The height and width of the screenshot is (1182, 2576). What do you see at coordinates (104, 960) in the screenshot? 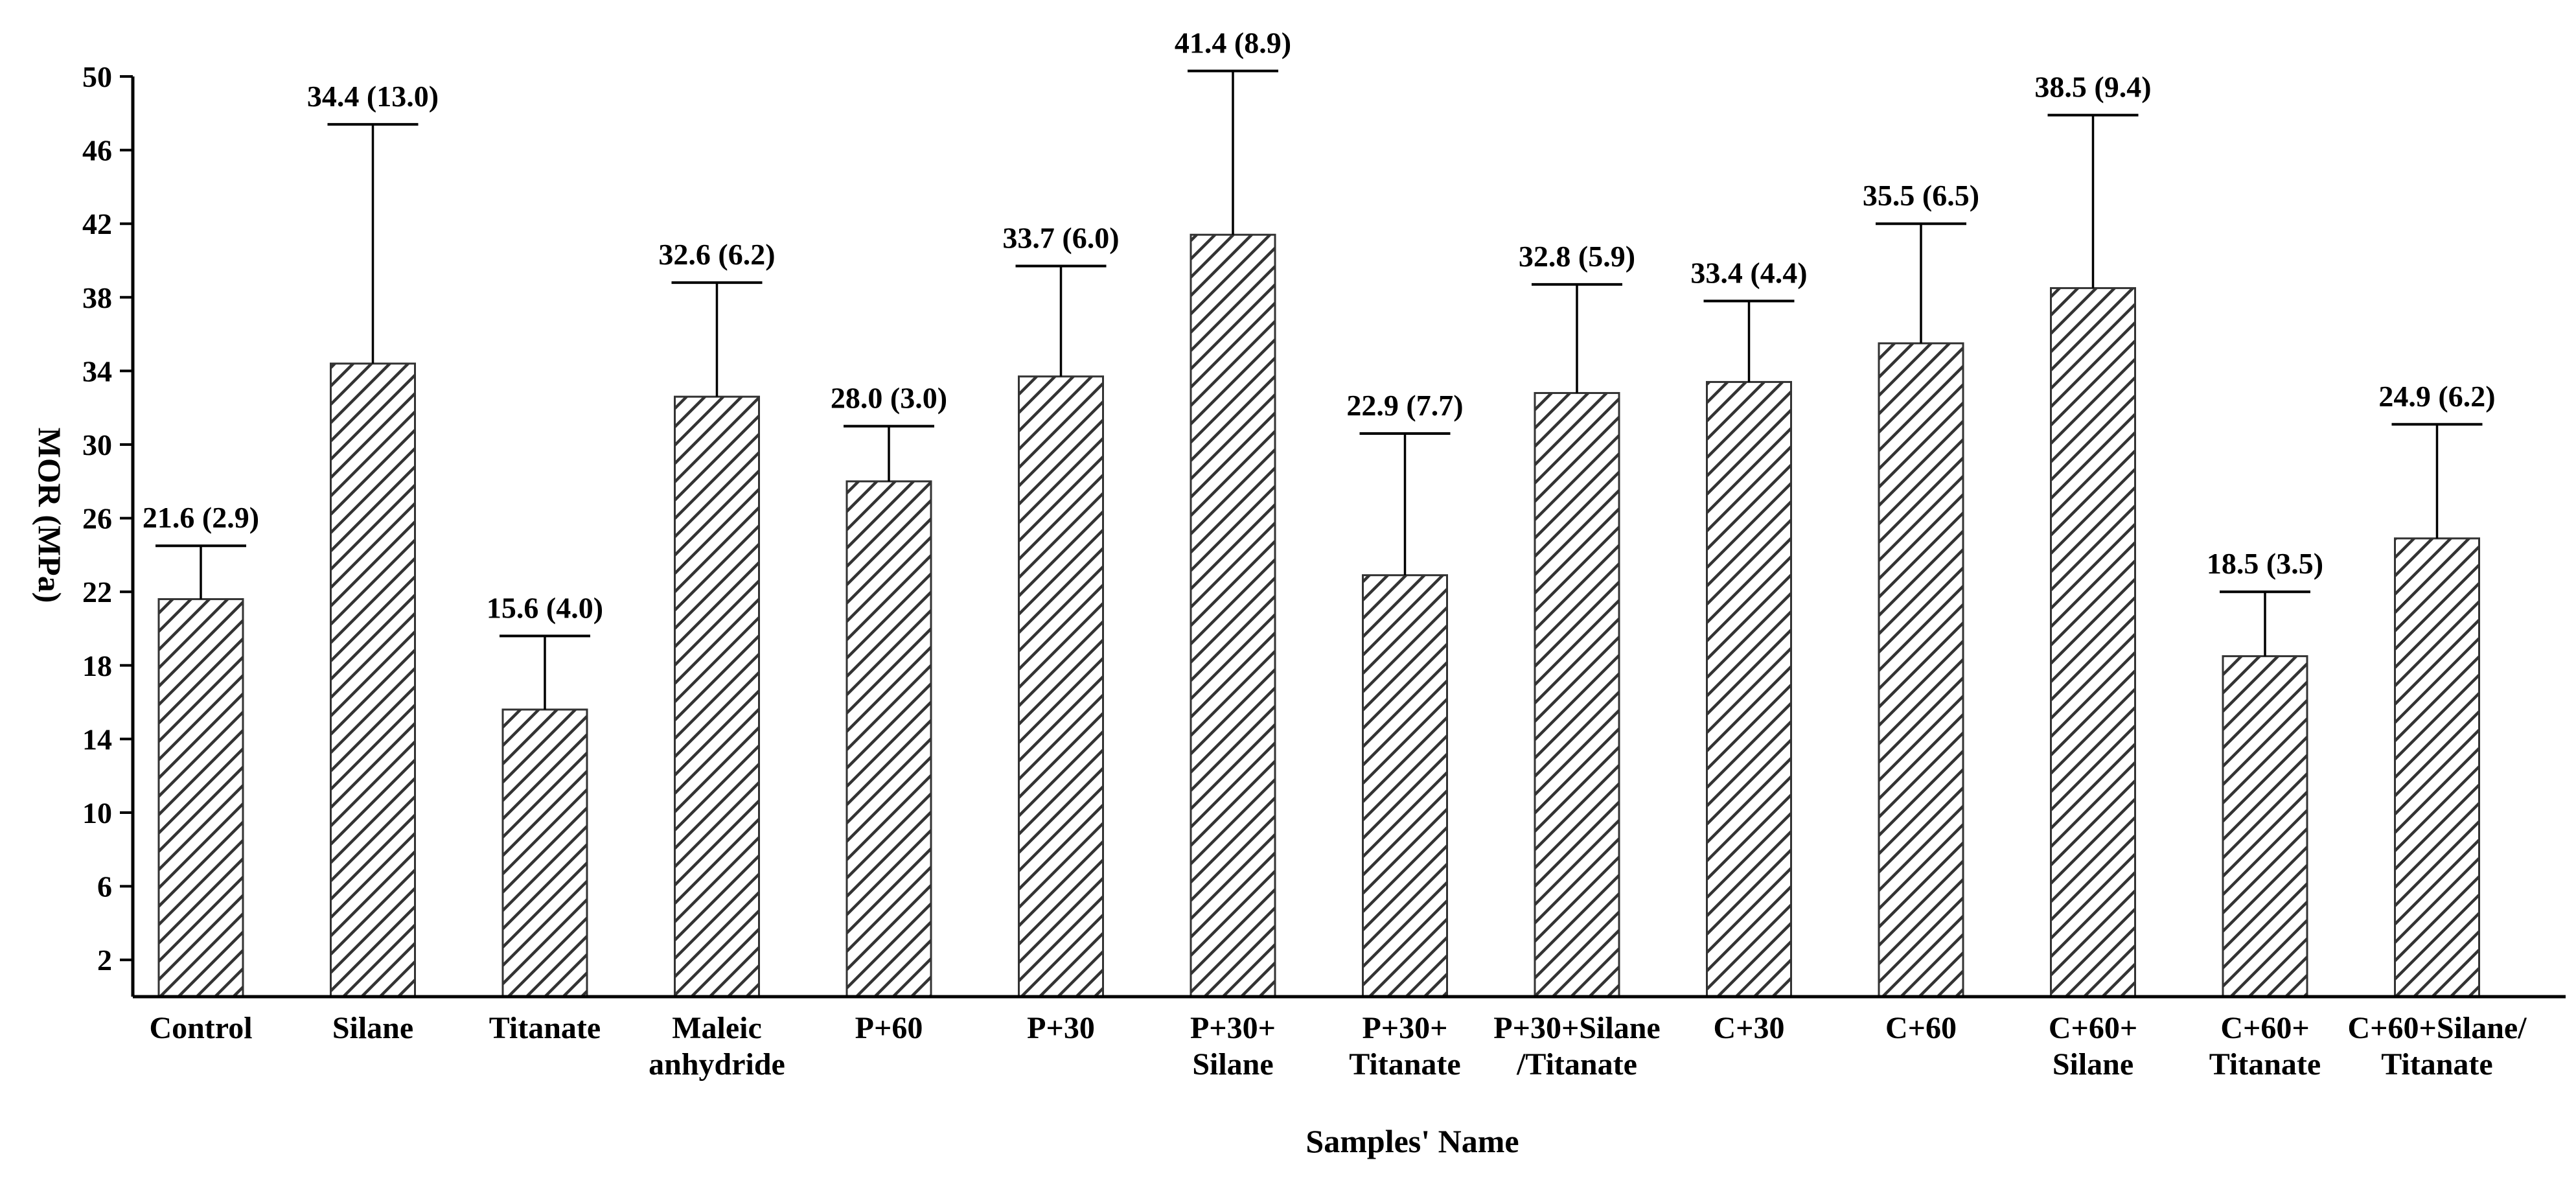
I see `y-tick-label: 2` at bounding box center [104, 960].